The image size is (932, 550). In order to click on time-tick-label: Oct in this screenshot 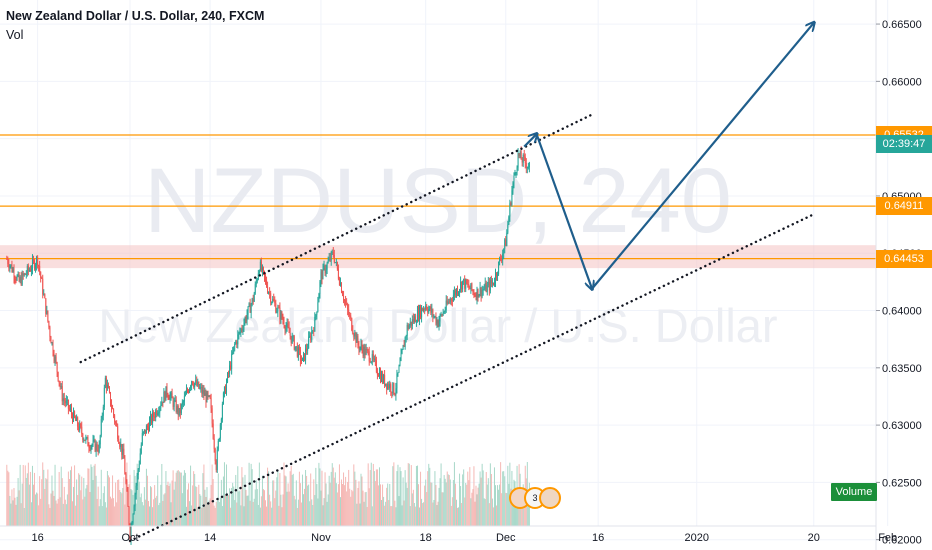, I will do `click(129, 538)`.